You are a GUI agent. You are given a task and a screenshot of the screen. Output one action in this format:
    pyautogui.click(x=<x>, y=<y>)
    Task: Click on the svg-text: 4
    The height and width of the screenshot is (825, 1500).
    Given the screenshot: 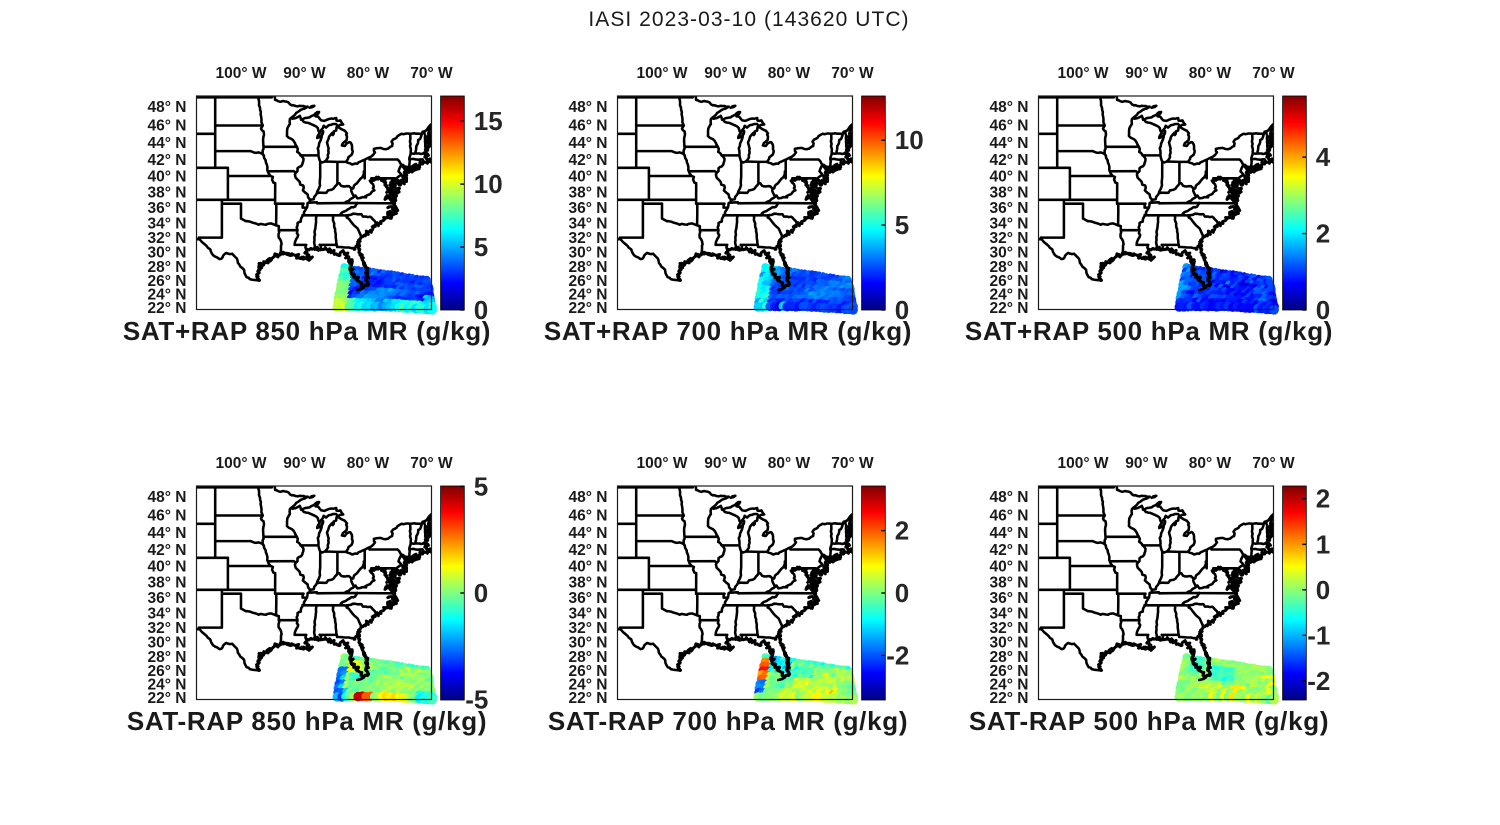 What is the action you would take?
    pyautogui.click(x=1323, y=157)
    